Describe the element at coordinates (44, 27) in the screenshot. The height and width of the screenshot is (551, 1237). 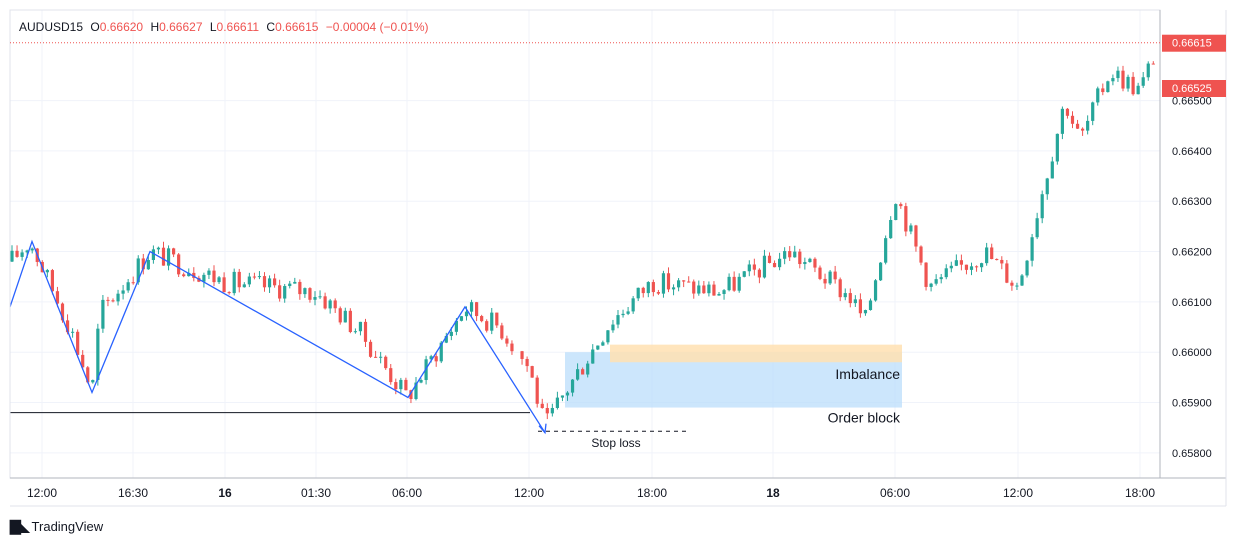
I see `symbol-label: AUDUSD` at that location.